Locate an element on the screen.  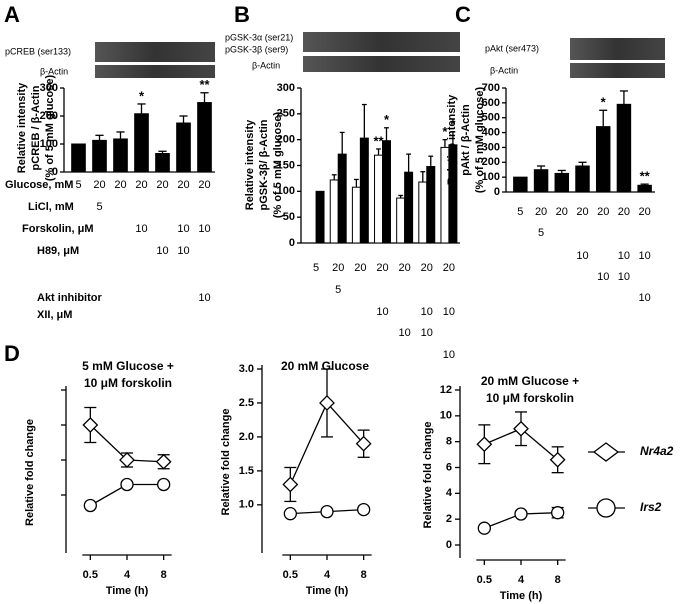
y-tick-label: 2.5 is located at coordinates (246, 403).